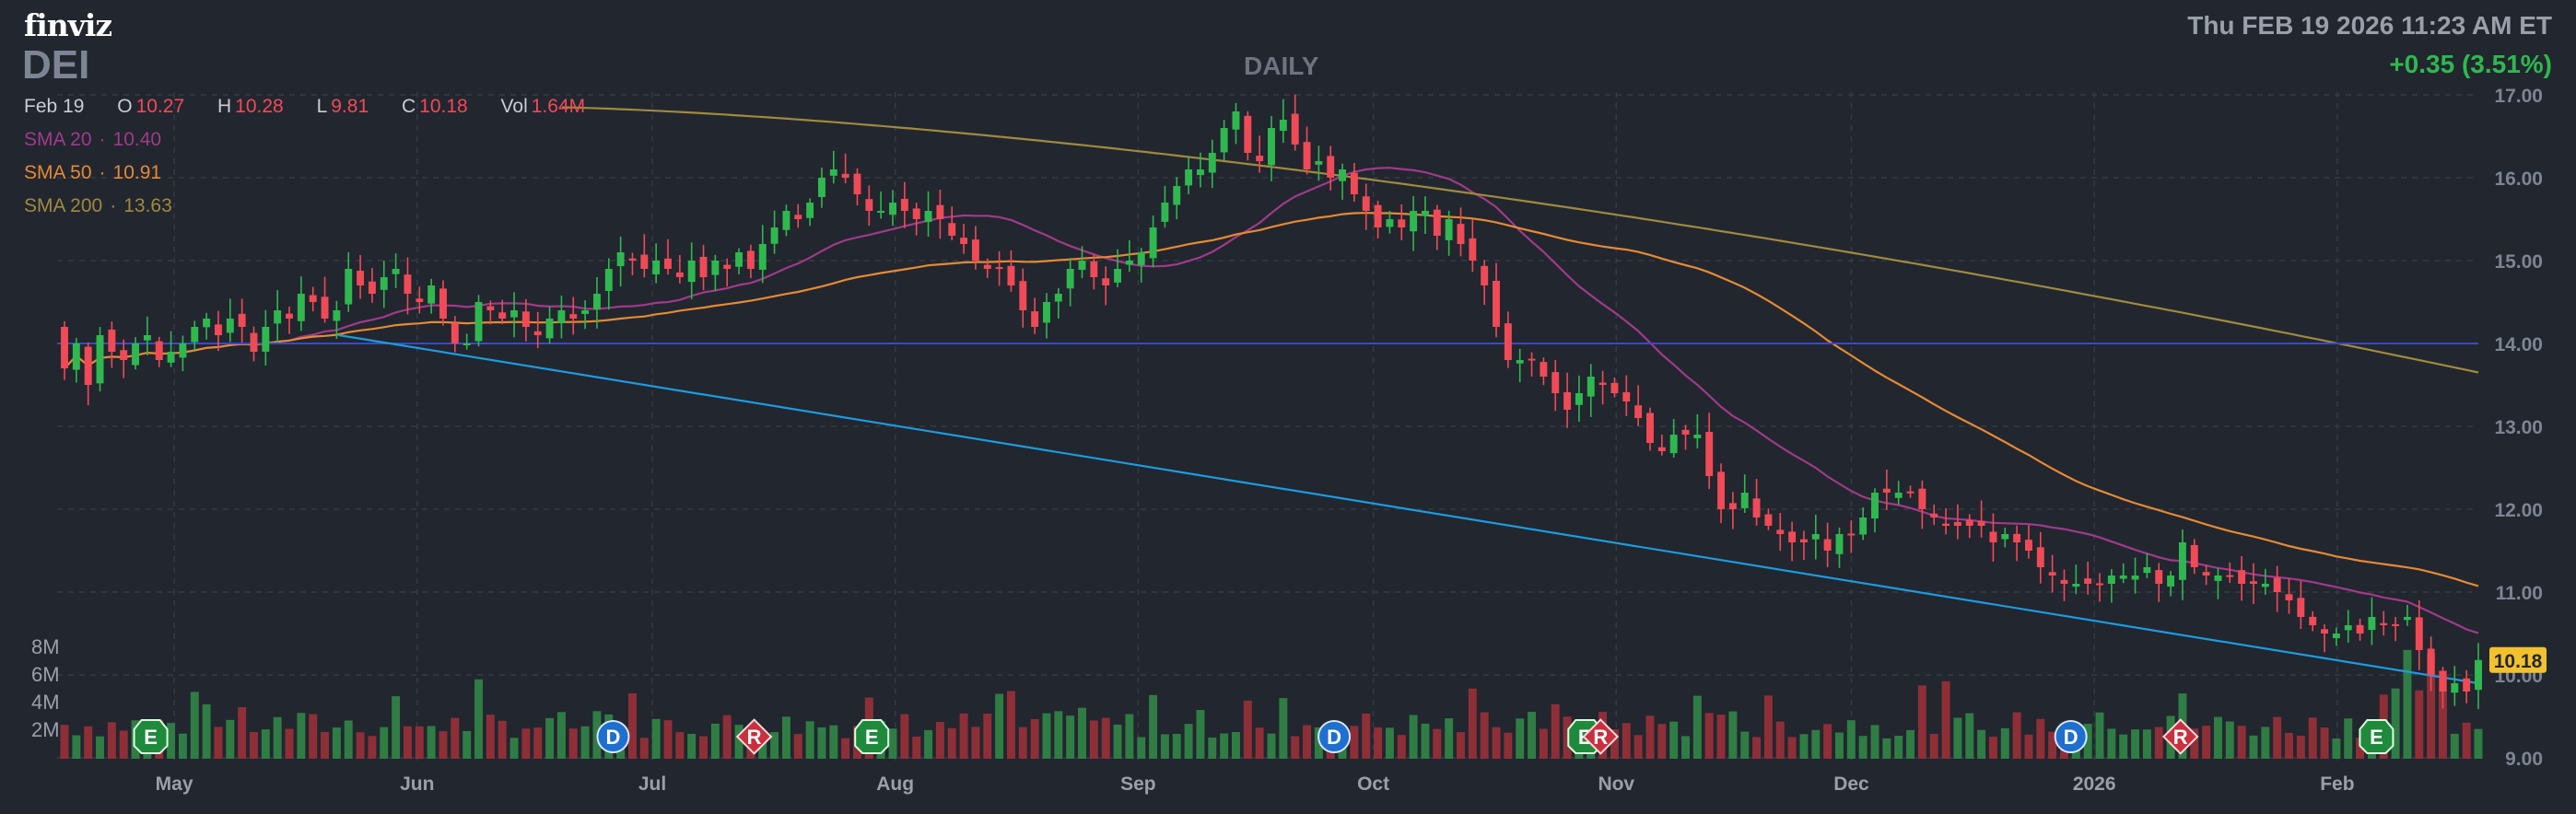 The width and height of the screenshot is (2576, 814). I want to click on x-tick-label: 2026, so click(2094, 784).